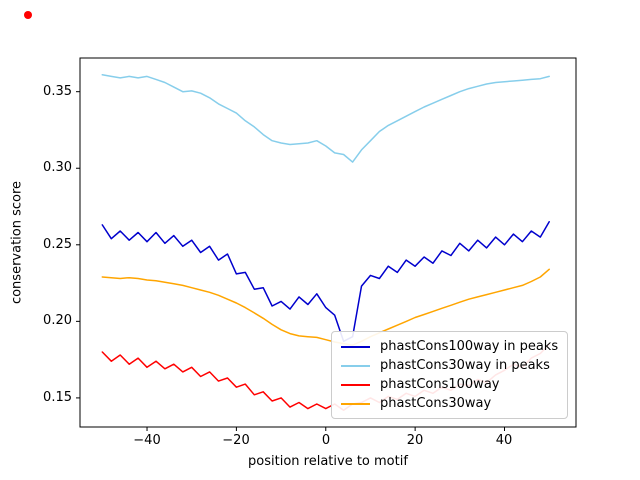  I want to click on legend-item: phastCons30way in peaks, so click(449, 365).